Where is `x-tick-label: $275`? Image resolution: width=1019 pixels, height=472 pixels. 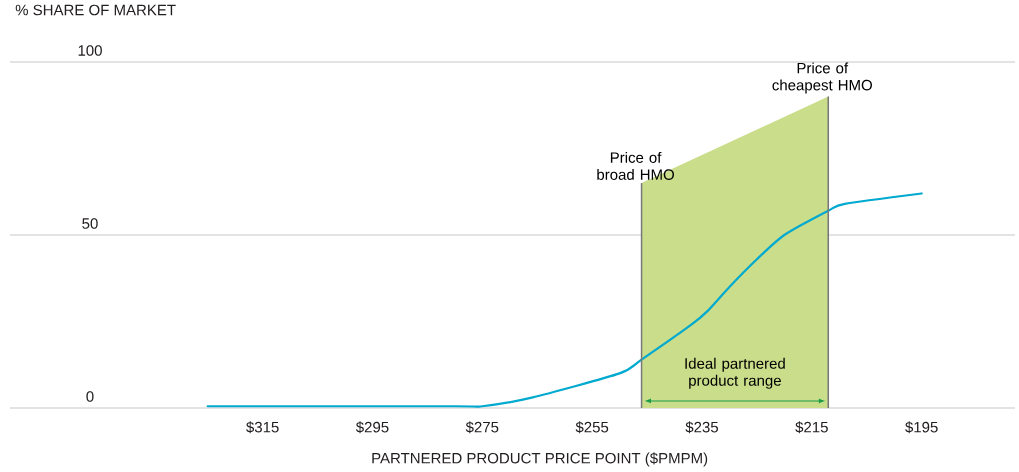 x-tick-label: $275 is located at coordinates (482, 427).